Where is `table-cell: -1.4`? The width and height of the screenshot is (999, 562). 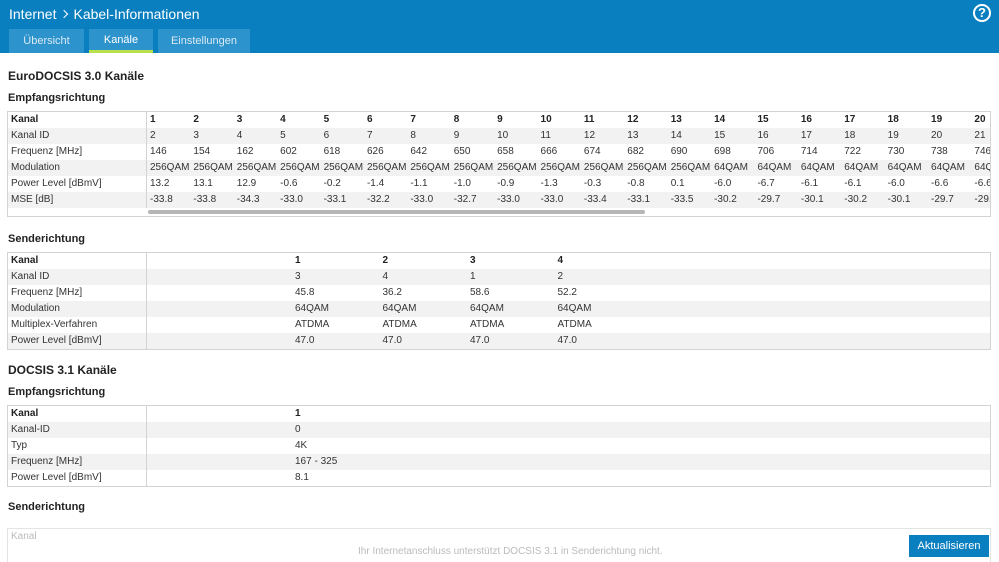
table-cell: -1.4 is located at coordinates (375, 183).